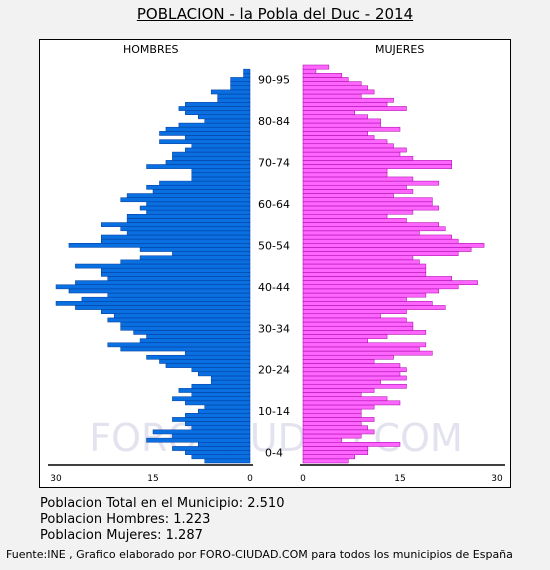 This screenshot has height=570, width=550. I want to click on stats-males: Poblacion Hombres: 1.223, so click(125, 519).